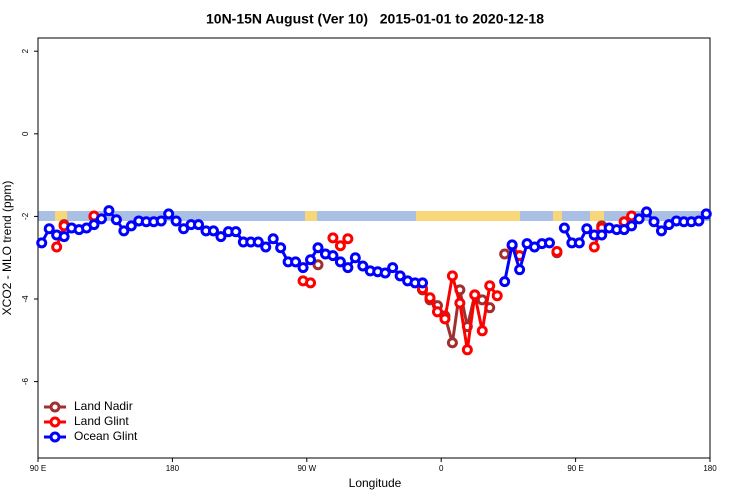  I want to click on legend-label: Land Glint, so click(101, 421).